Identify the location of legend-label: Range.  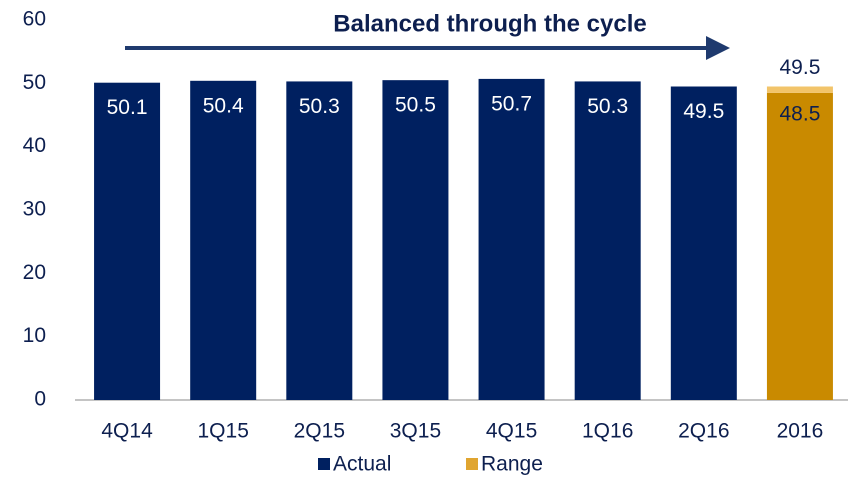
(512, 464).